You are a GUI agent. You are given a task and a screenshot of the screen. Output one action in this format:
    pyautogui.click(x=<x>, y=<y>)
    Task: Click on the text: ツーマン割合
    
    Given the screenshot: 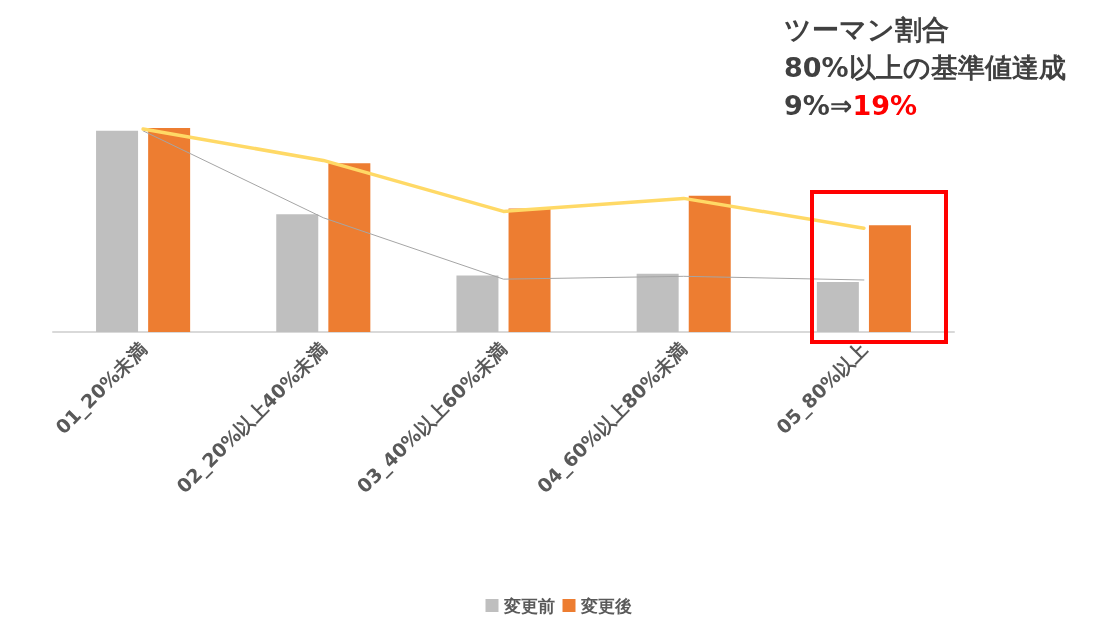 What is the action you would take?
    pyautogui.click(x=866, y=29)
    